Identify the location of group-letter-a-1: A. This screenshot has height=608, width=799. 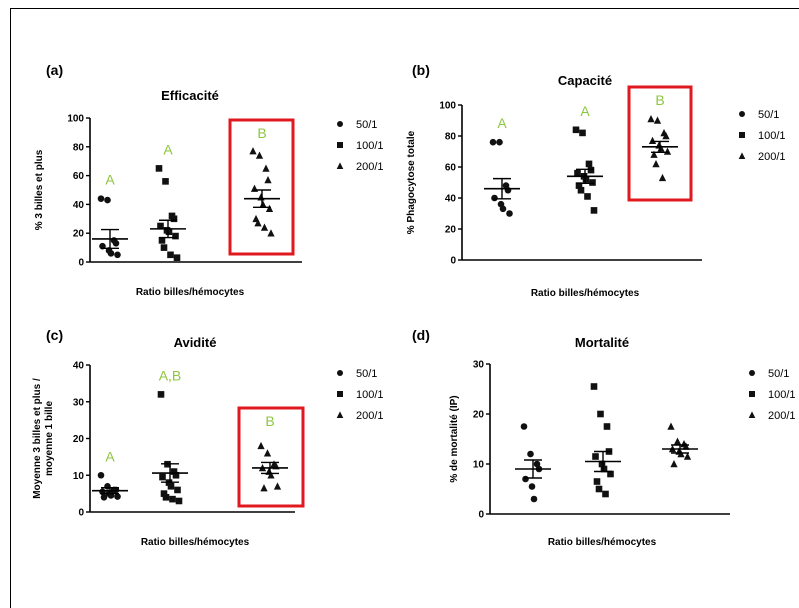
(168, 149).